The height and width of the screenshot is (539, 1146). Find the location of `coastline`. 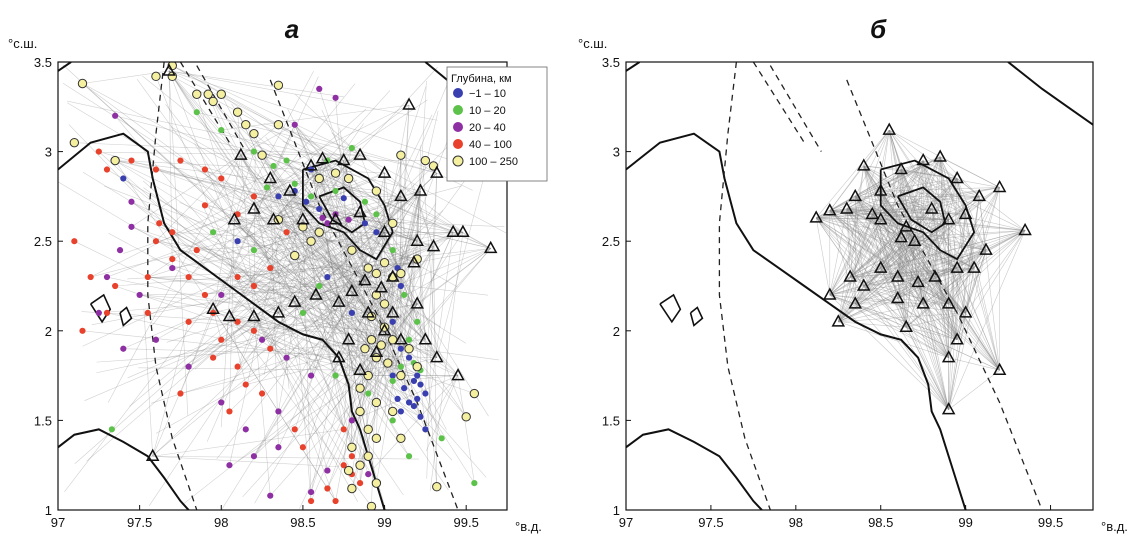

coastline is located at coordinates (124, 469).